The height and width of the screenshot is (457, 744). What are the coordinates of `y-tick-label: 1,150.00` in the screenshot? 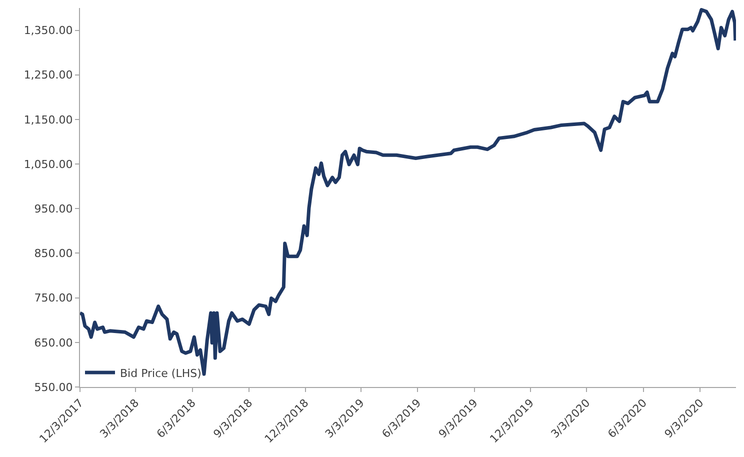 It's located at (48, 119).